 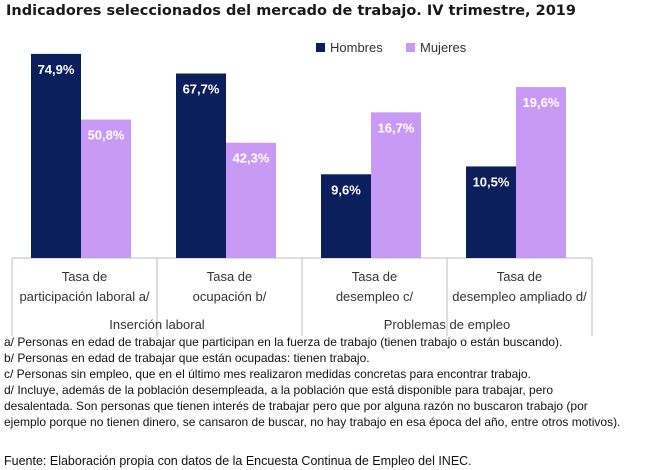 I want to click on legend-swatch-hombres, so click(x=320, y=47).